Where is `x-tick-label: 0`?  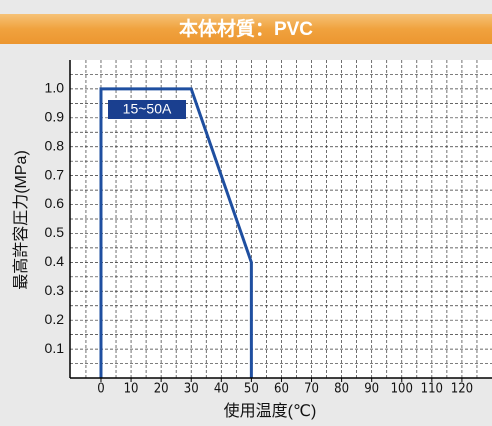 x-tick-label: 0 is located at coordinates (100, 389).